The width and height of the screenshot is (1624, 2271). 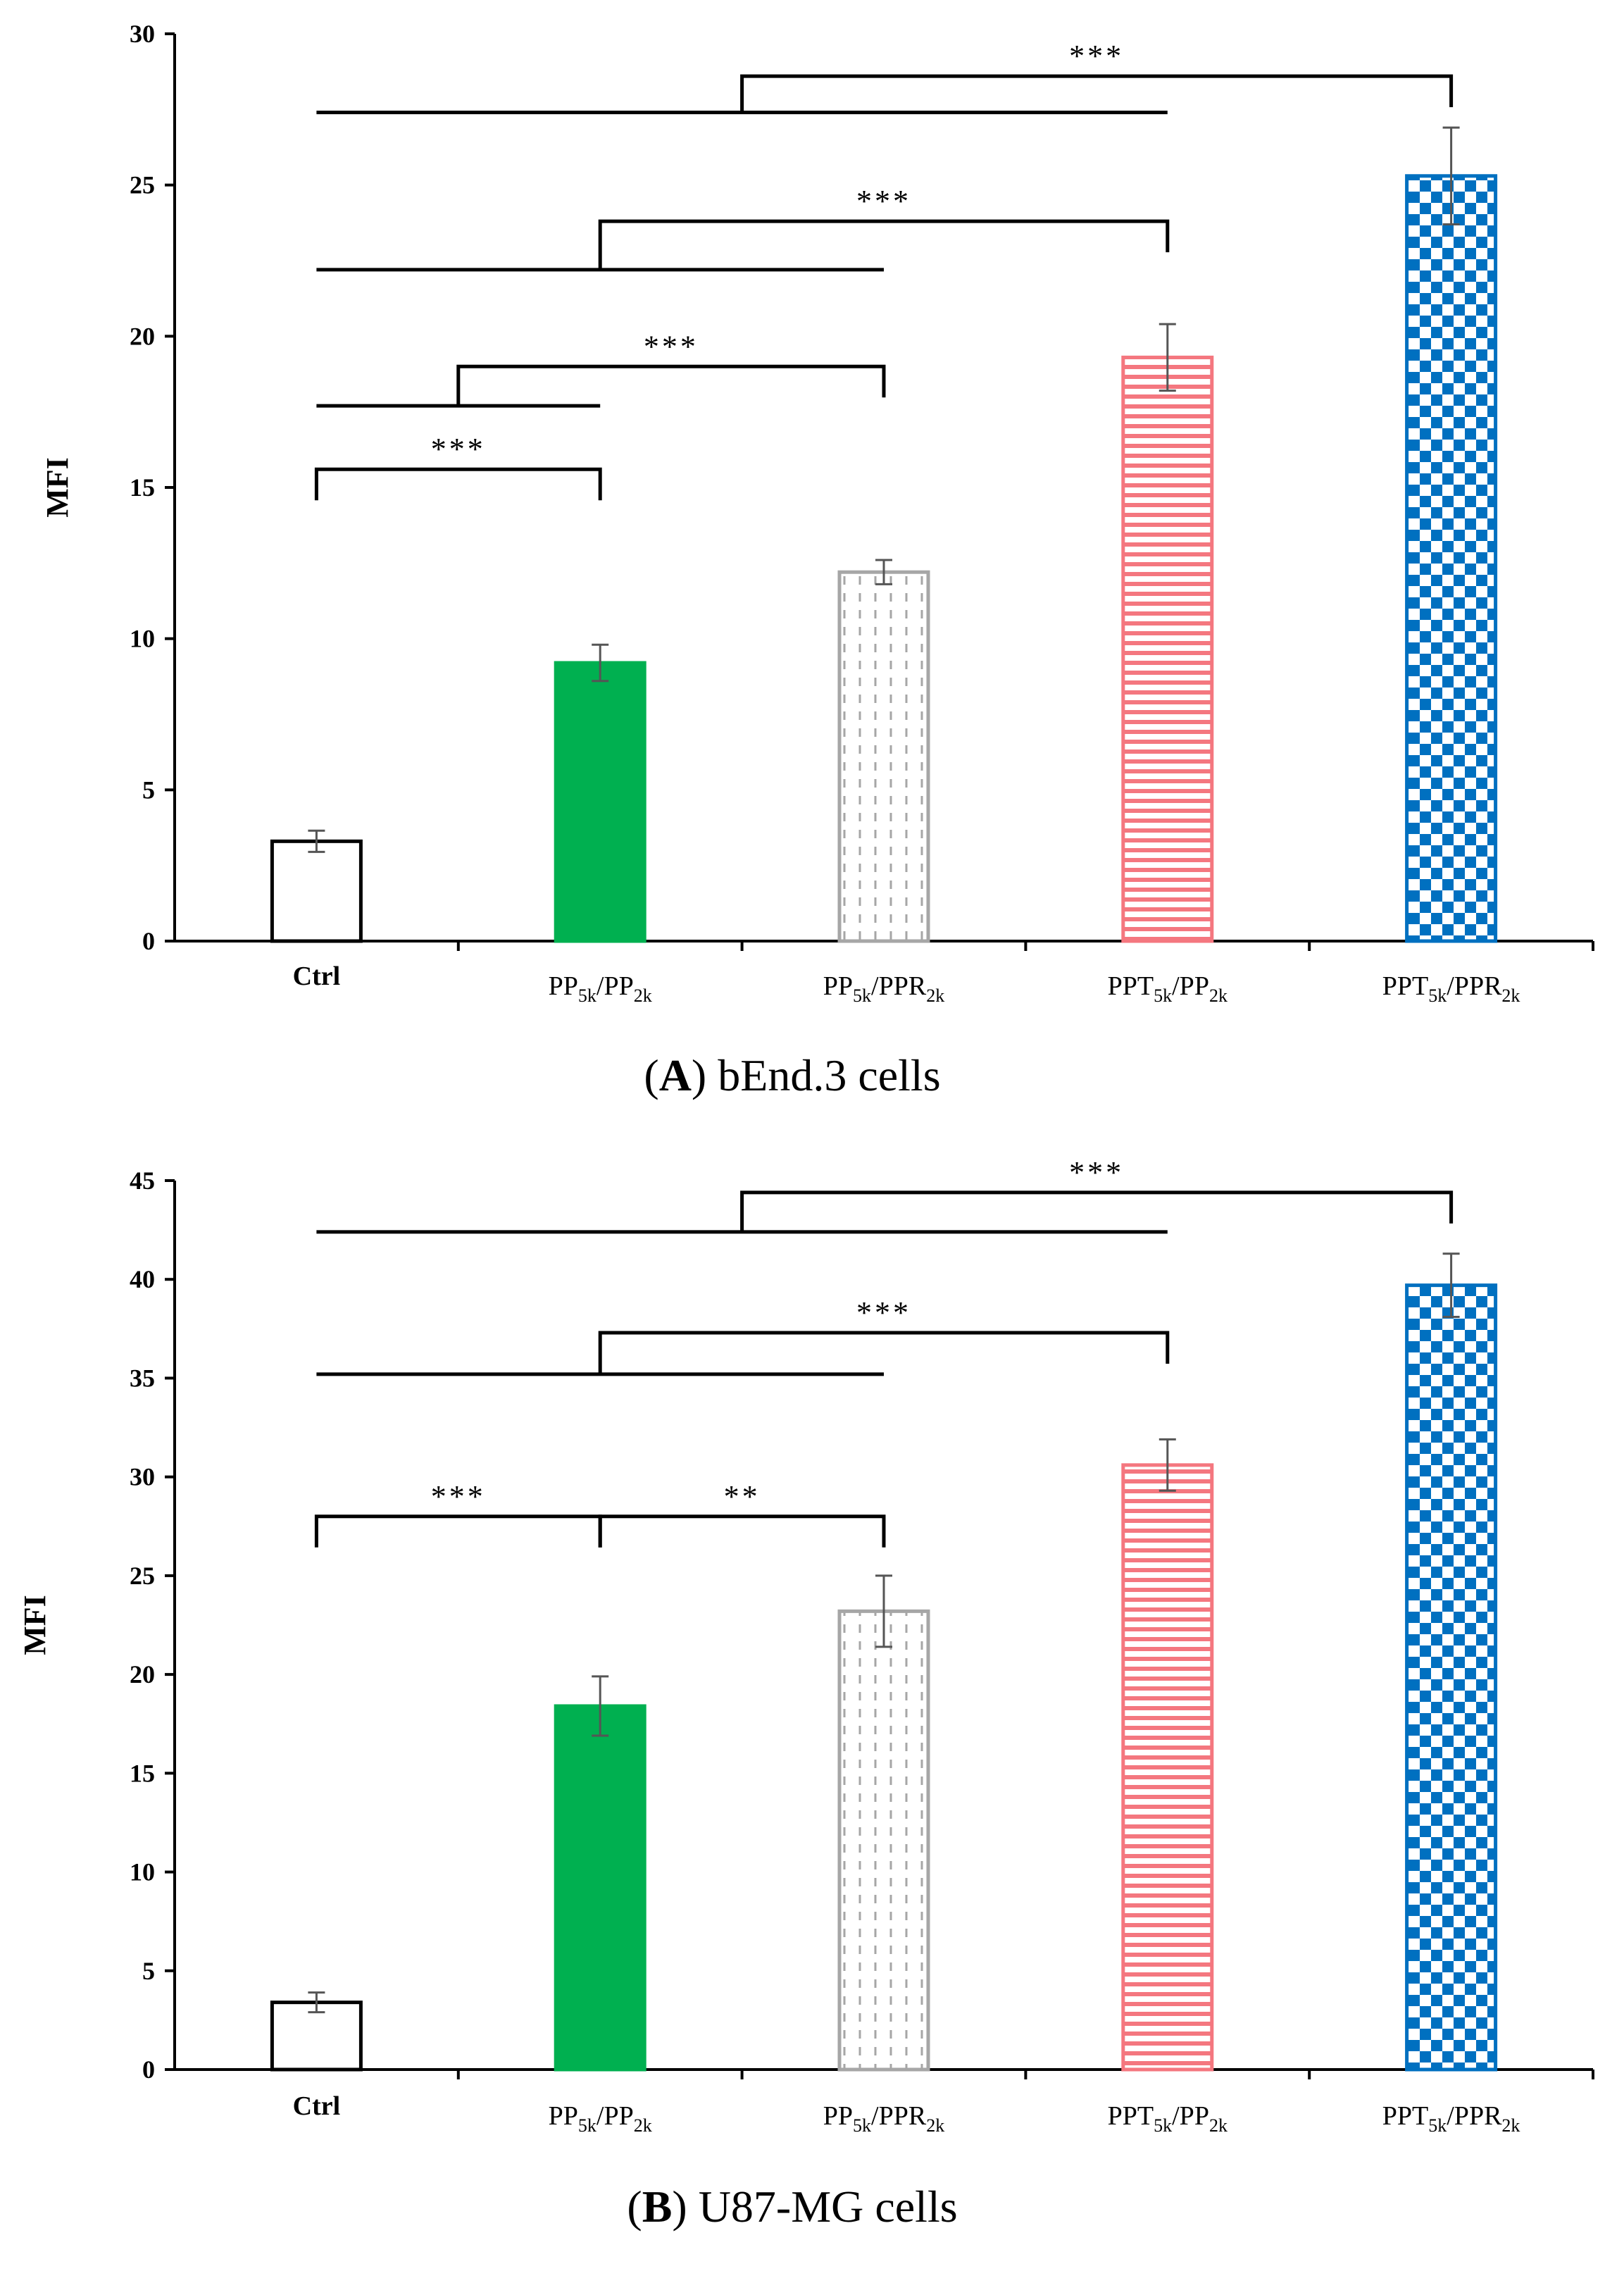 I want to click on panel-caption: (A) bEnd.3 cells, so click(x=792, y=1075).